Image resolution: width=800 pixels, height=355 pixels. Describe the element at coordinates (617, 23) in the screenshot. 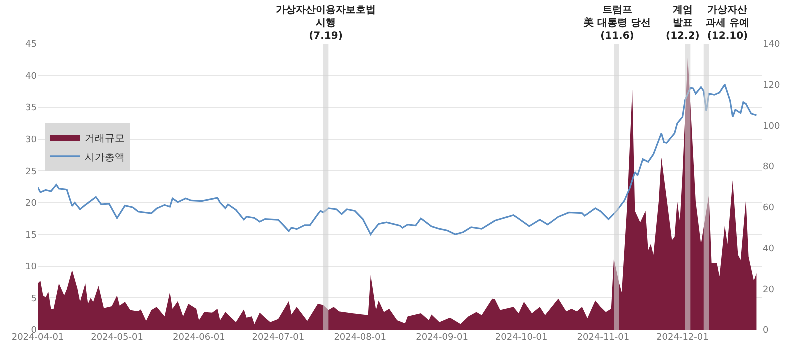

I see `band-label: 트럼프 美 대통령 당선 (11.6)` at that location.